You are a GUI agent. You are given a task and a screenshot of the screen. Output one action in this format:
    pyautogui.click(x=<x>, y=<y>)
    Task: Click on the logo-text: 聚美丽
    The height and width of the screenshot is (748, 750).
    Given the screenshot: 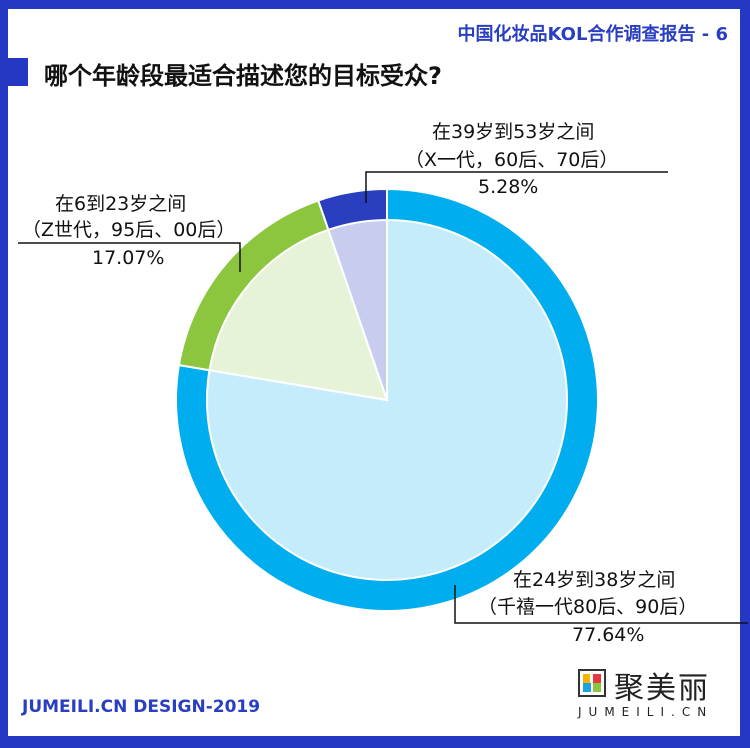 What is the action you would take?
    pyautogui.click(x=662, y=688)
    